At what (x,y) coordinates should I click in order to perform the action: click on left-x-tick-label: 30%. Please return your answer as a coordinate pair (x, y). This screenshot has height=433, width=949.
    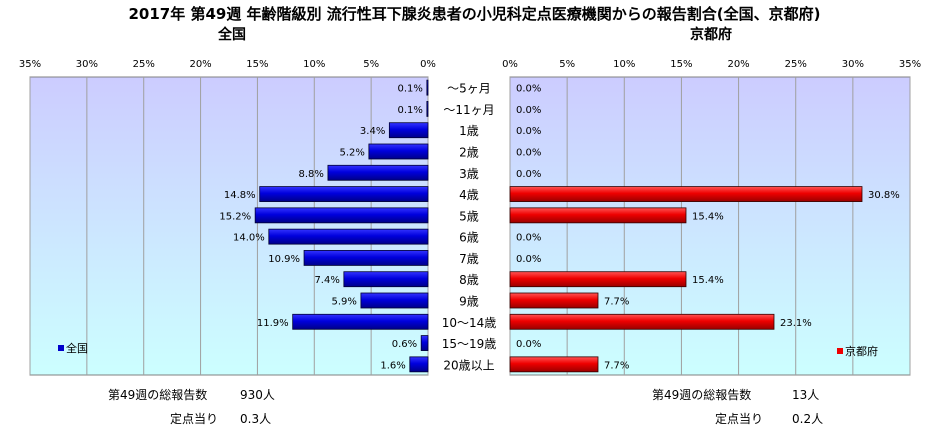
    Looking at the image, I should click on (87, 64).